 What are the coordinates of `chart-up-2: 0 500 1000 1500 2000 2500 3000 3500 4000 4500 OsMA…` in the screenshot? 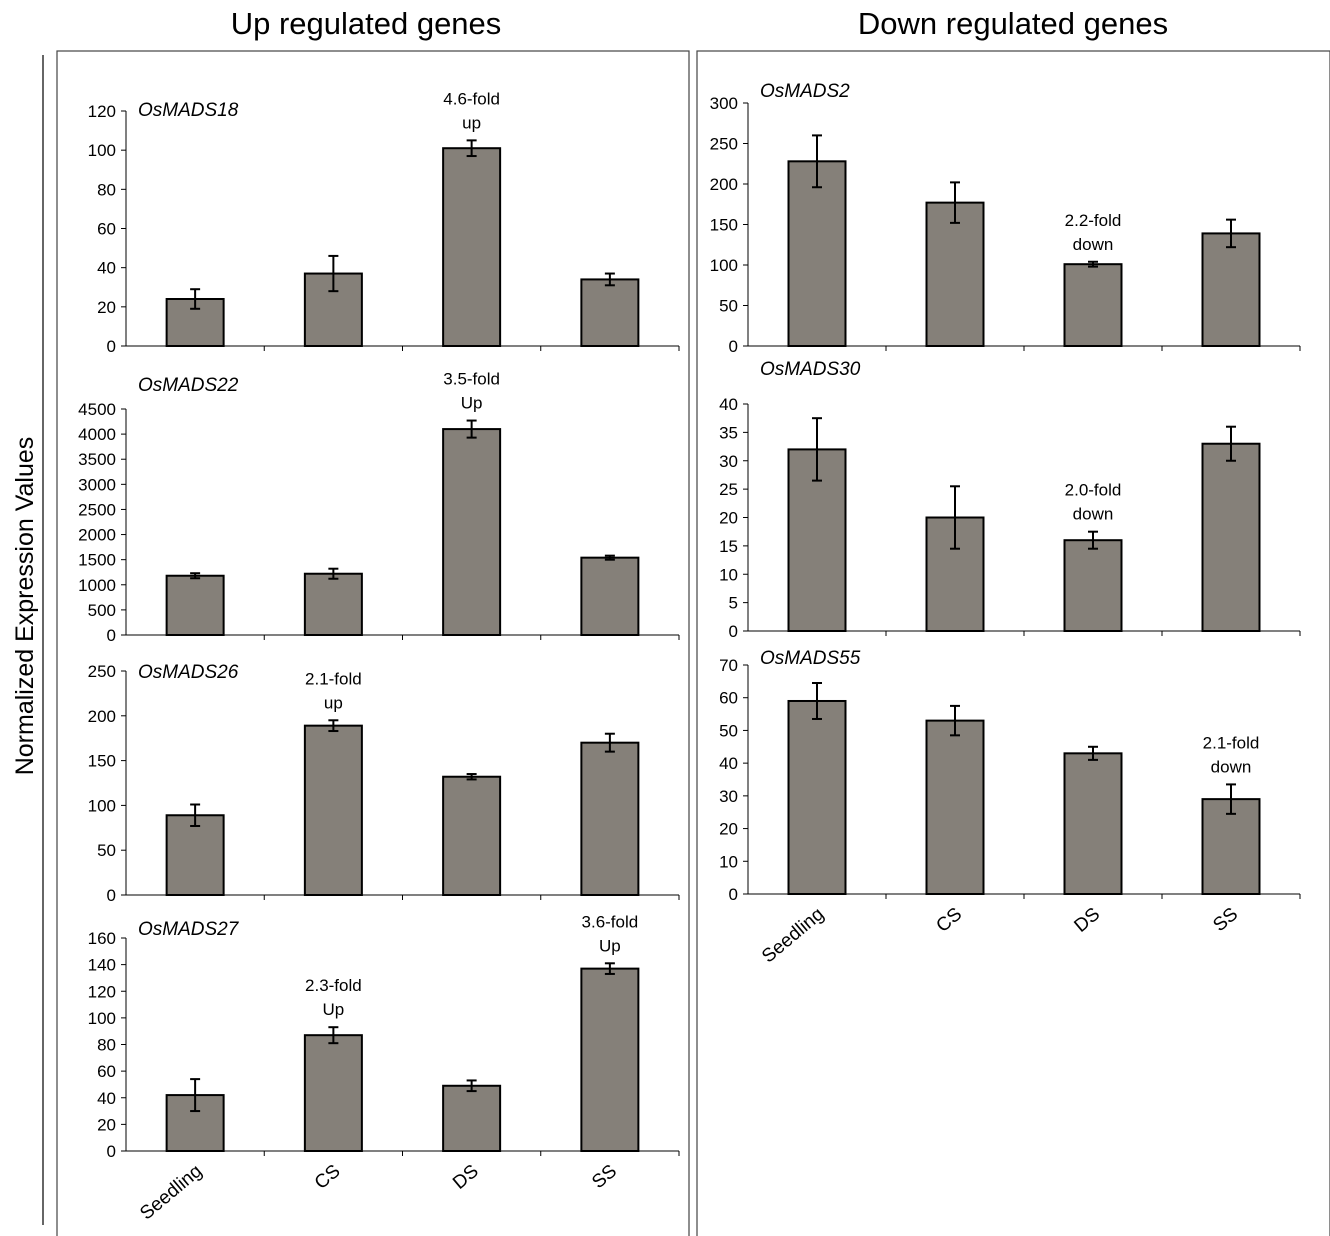 It's located at (379, 507).